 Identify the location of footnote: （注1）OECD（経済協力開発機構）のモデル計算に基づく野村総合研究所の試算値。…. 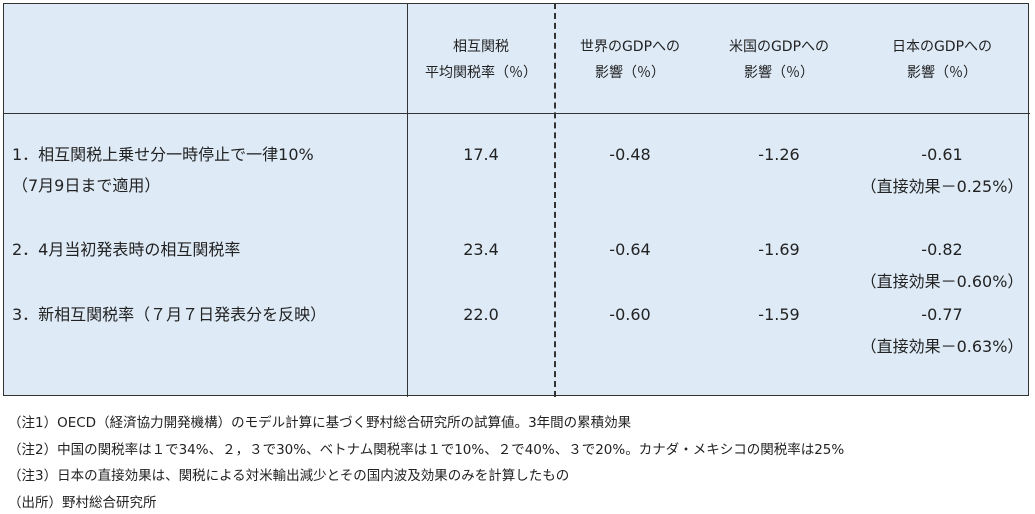
(320, 423).